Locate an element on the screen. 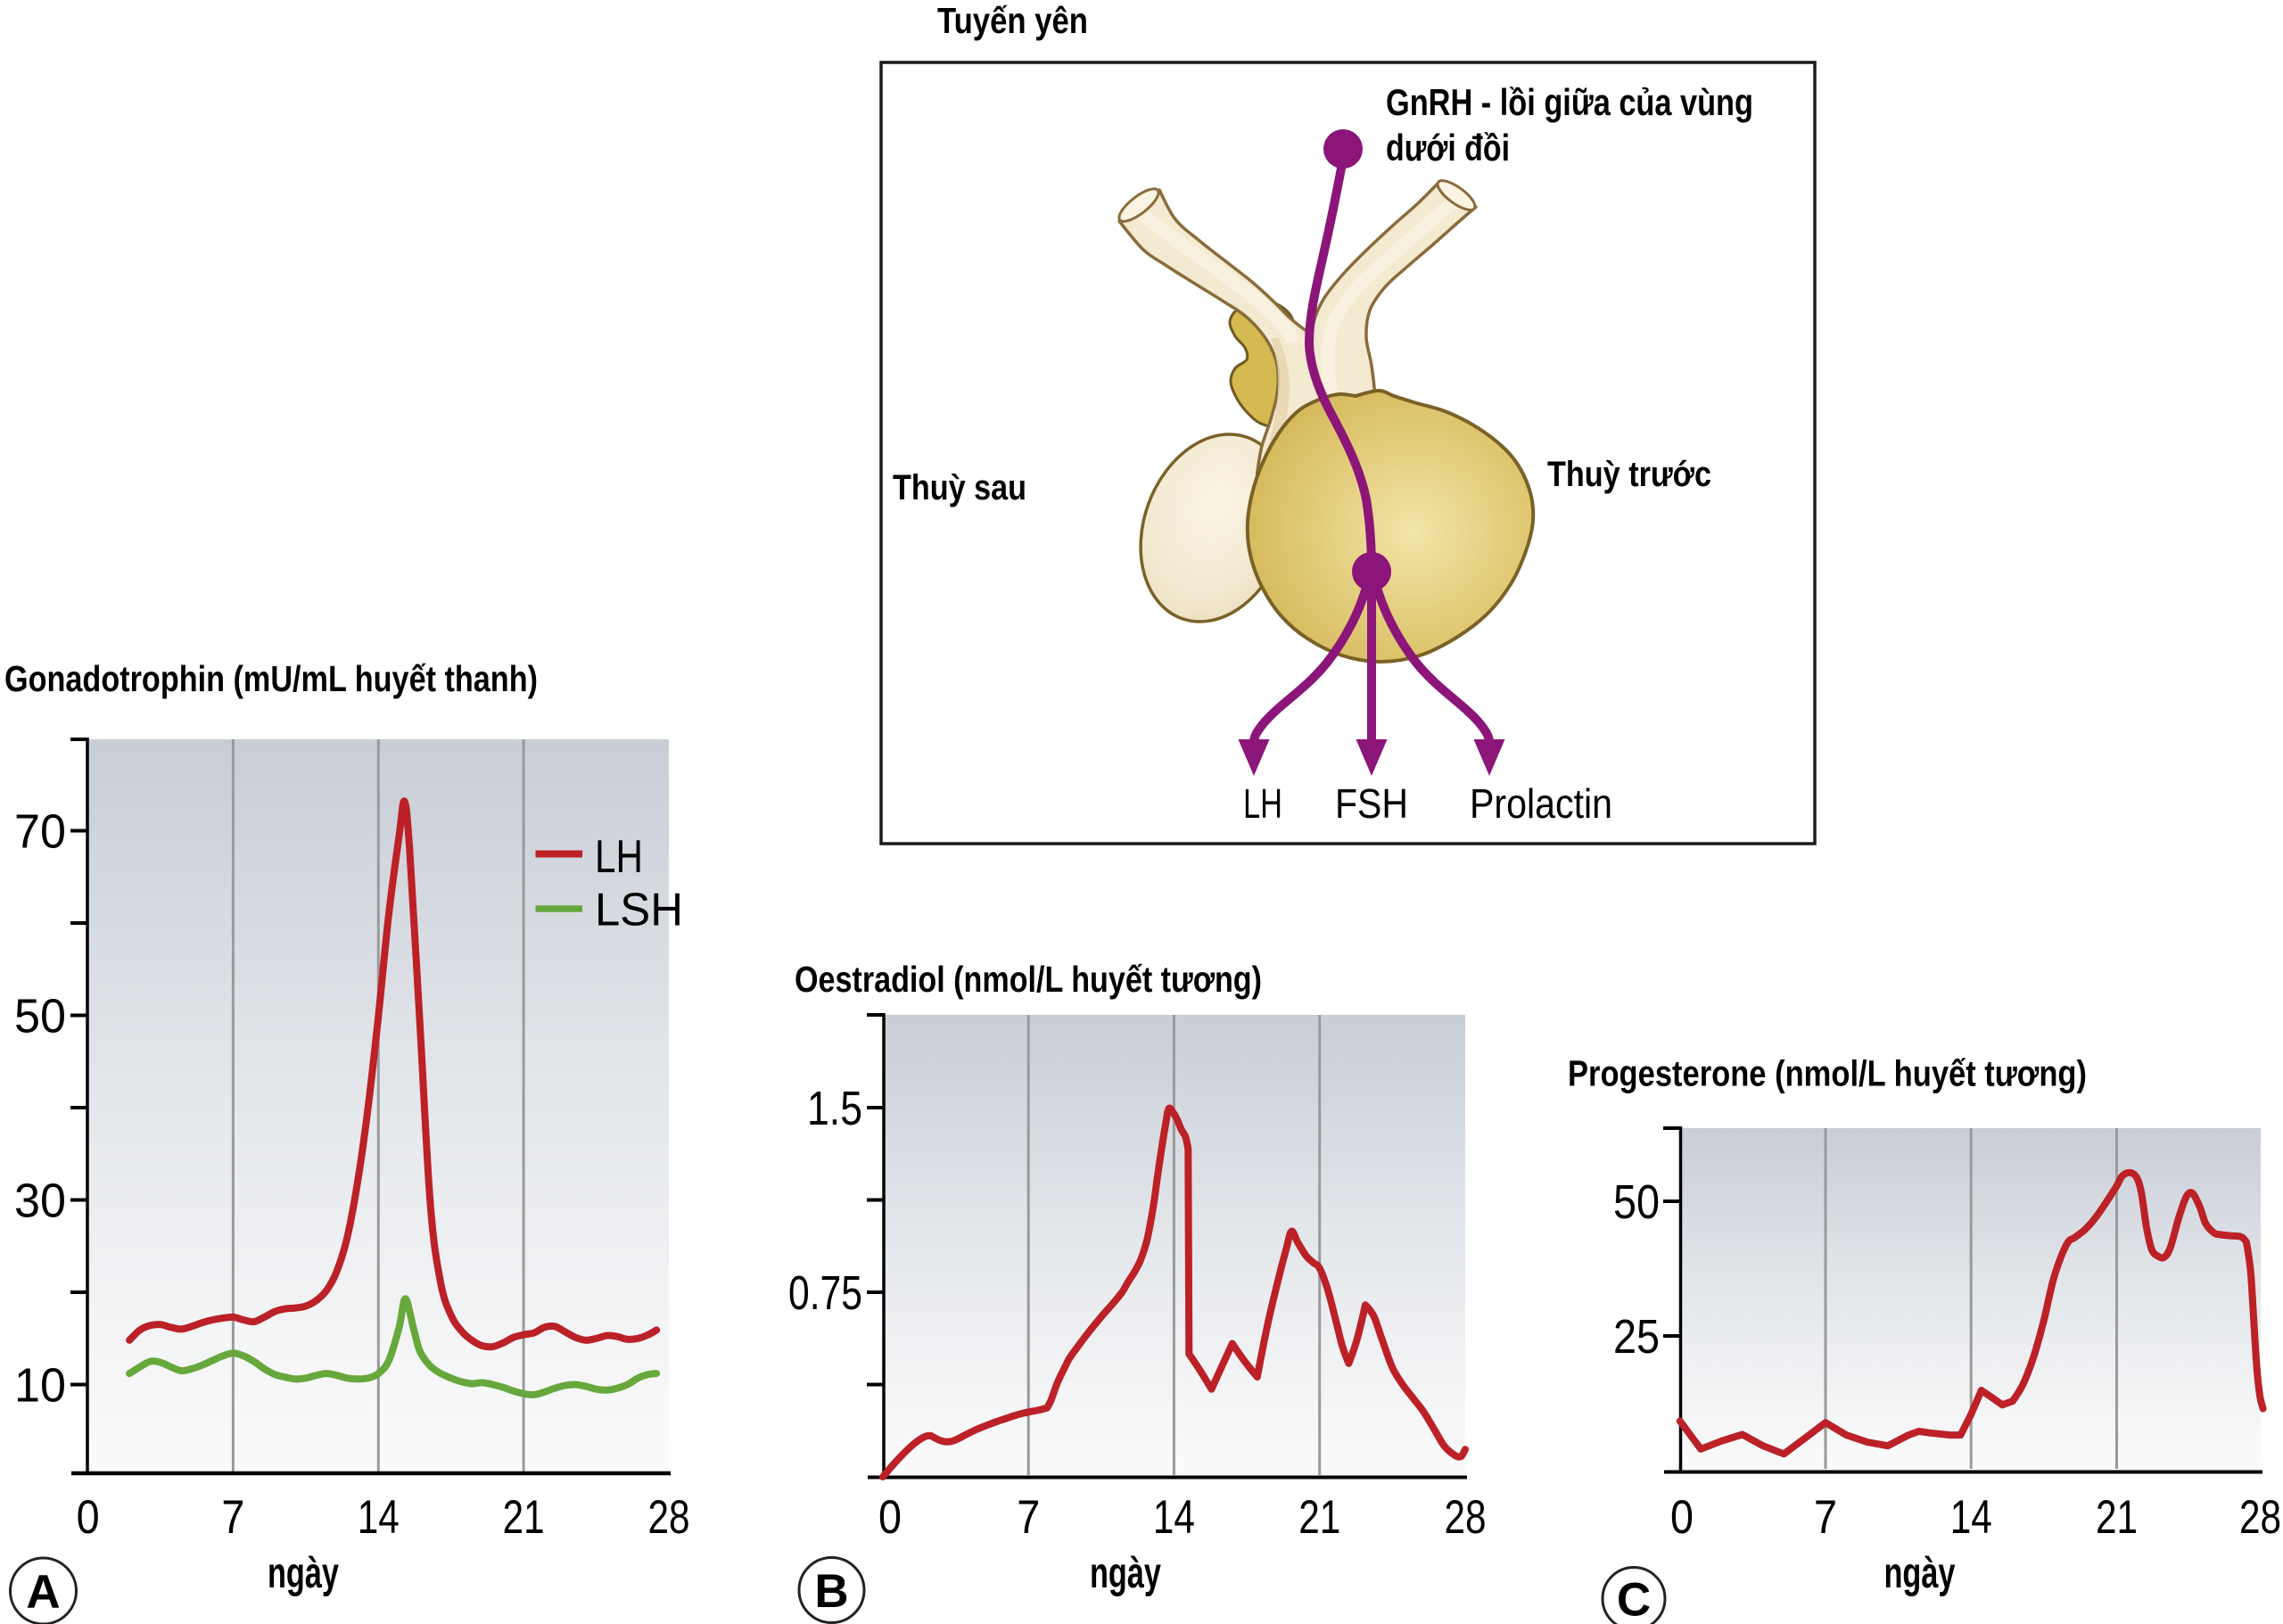  svg-text: GnRH - lồi giữa của vùng is located at coordinates (1569, 102).